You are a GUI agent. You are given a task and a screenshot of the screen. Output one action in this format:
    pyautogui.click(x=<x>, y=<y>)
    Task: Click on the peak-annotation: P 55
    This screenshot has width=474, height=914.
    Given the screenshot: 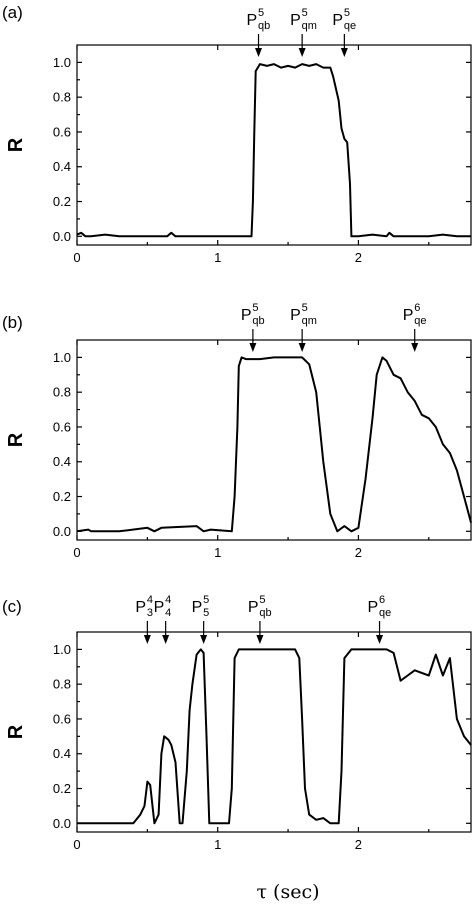 What is the action you would take?
    pyautogui.click(x=200, y=619)
    